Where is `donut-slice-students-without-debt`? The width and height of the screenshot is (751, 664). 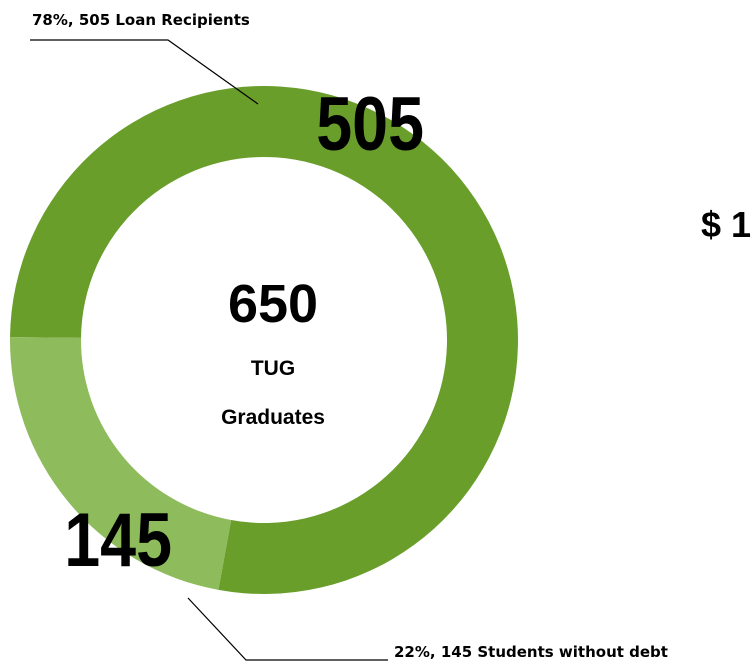
donut-slice-students-without-debt is located at coordinates (120, 463).